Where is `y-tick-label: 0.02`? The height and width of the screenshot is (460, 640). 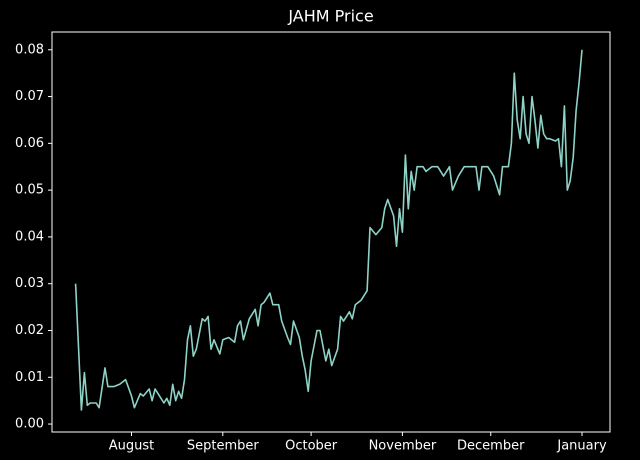
y-tick-label: 0.02 is located at coordinates (29, 330).